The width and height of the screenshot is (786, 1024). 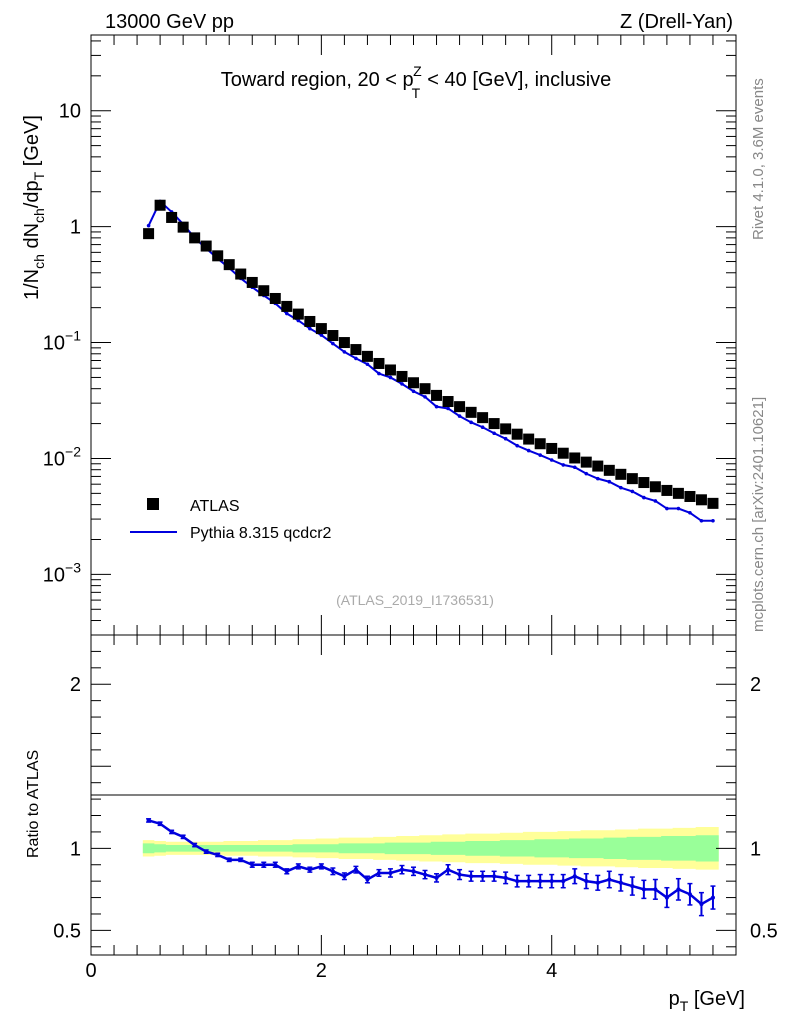 What do you see at coordinates (75, 849) in the screenshot?
I see `ratio-y-tick-label-left: 1` at bounding box center [75, 849].